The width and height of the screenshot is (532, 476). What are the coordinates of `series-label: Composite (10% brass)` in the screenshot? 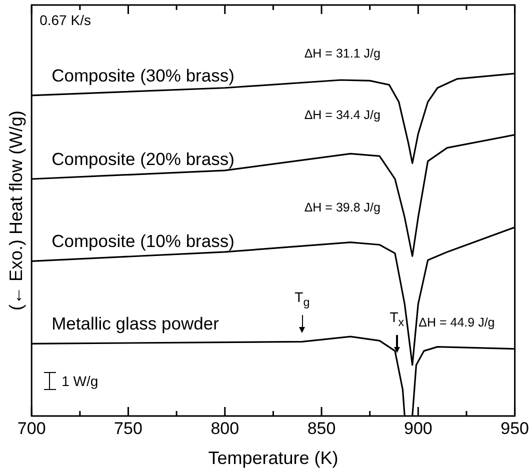 It's located at (143, 241).